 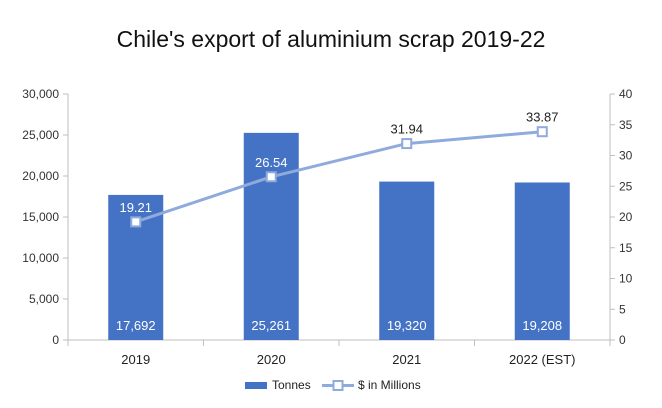 What do you see at coordinates (271, 162) in the screenshot?
I see `line-value-label: 26.54` at bounding box center [271, 162].